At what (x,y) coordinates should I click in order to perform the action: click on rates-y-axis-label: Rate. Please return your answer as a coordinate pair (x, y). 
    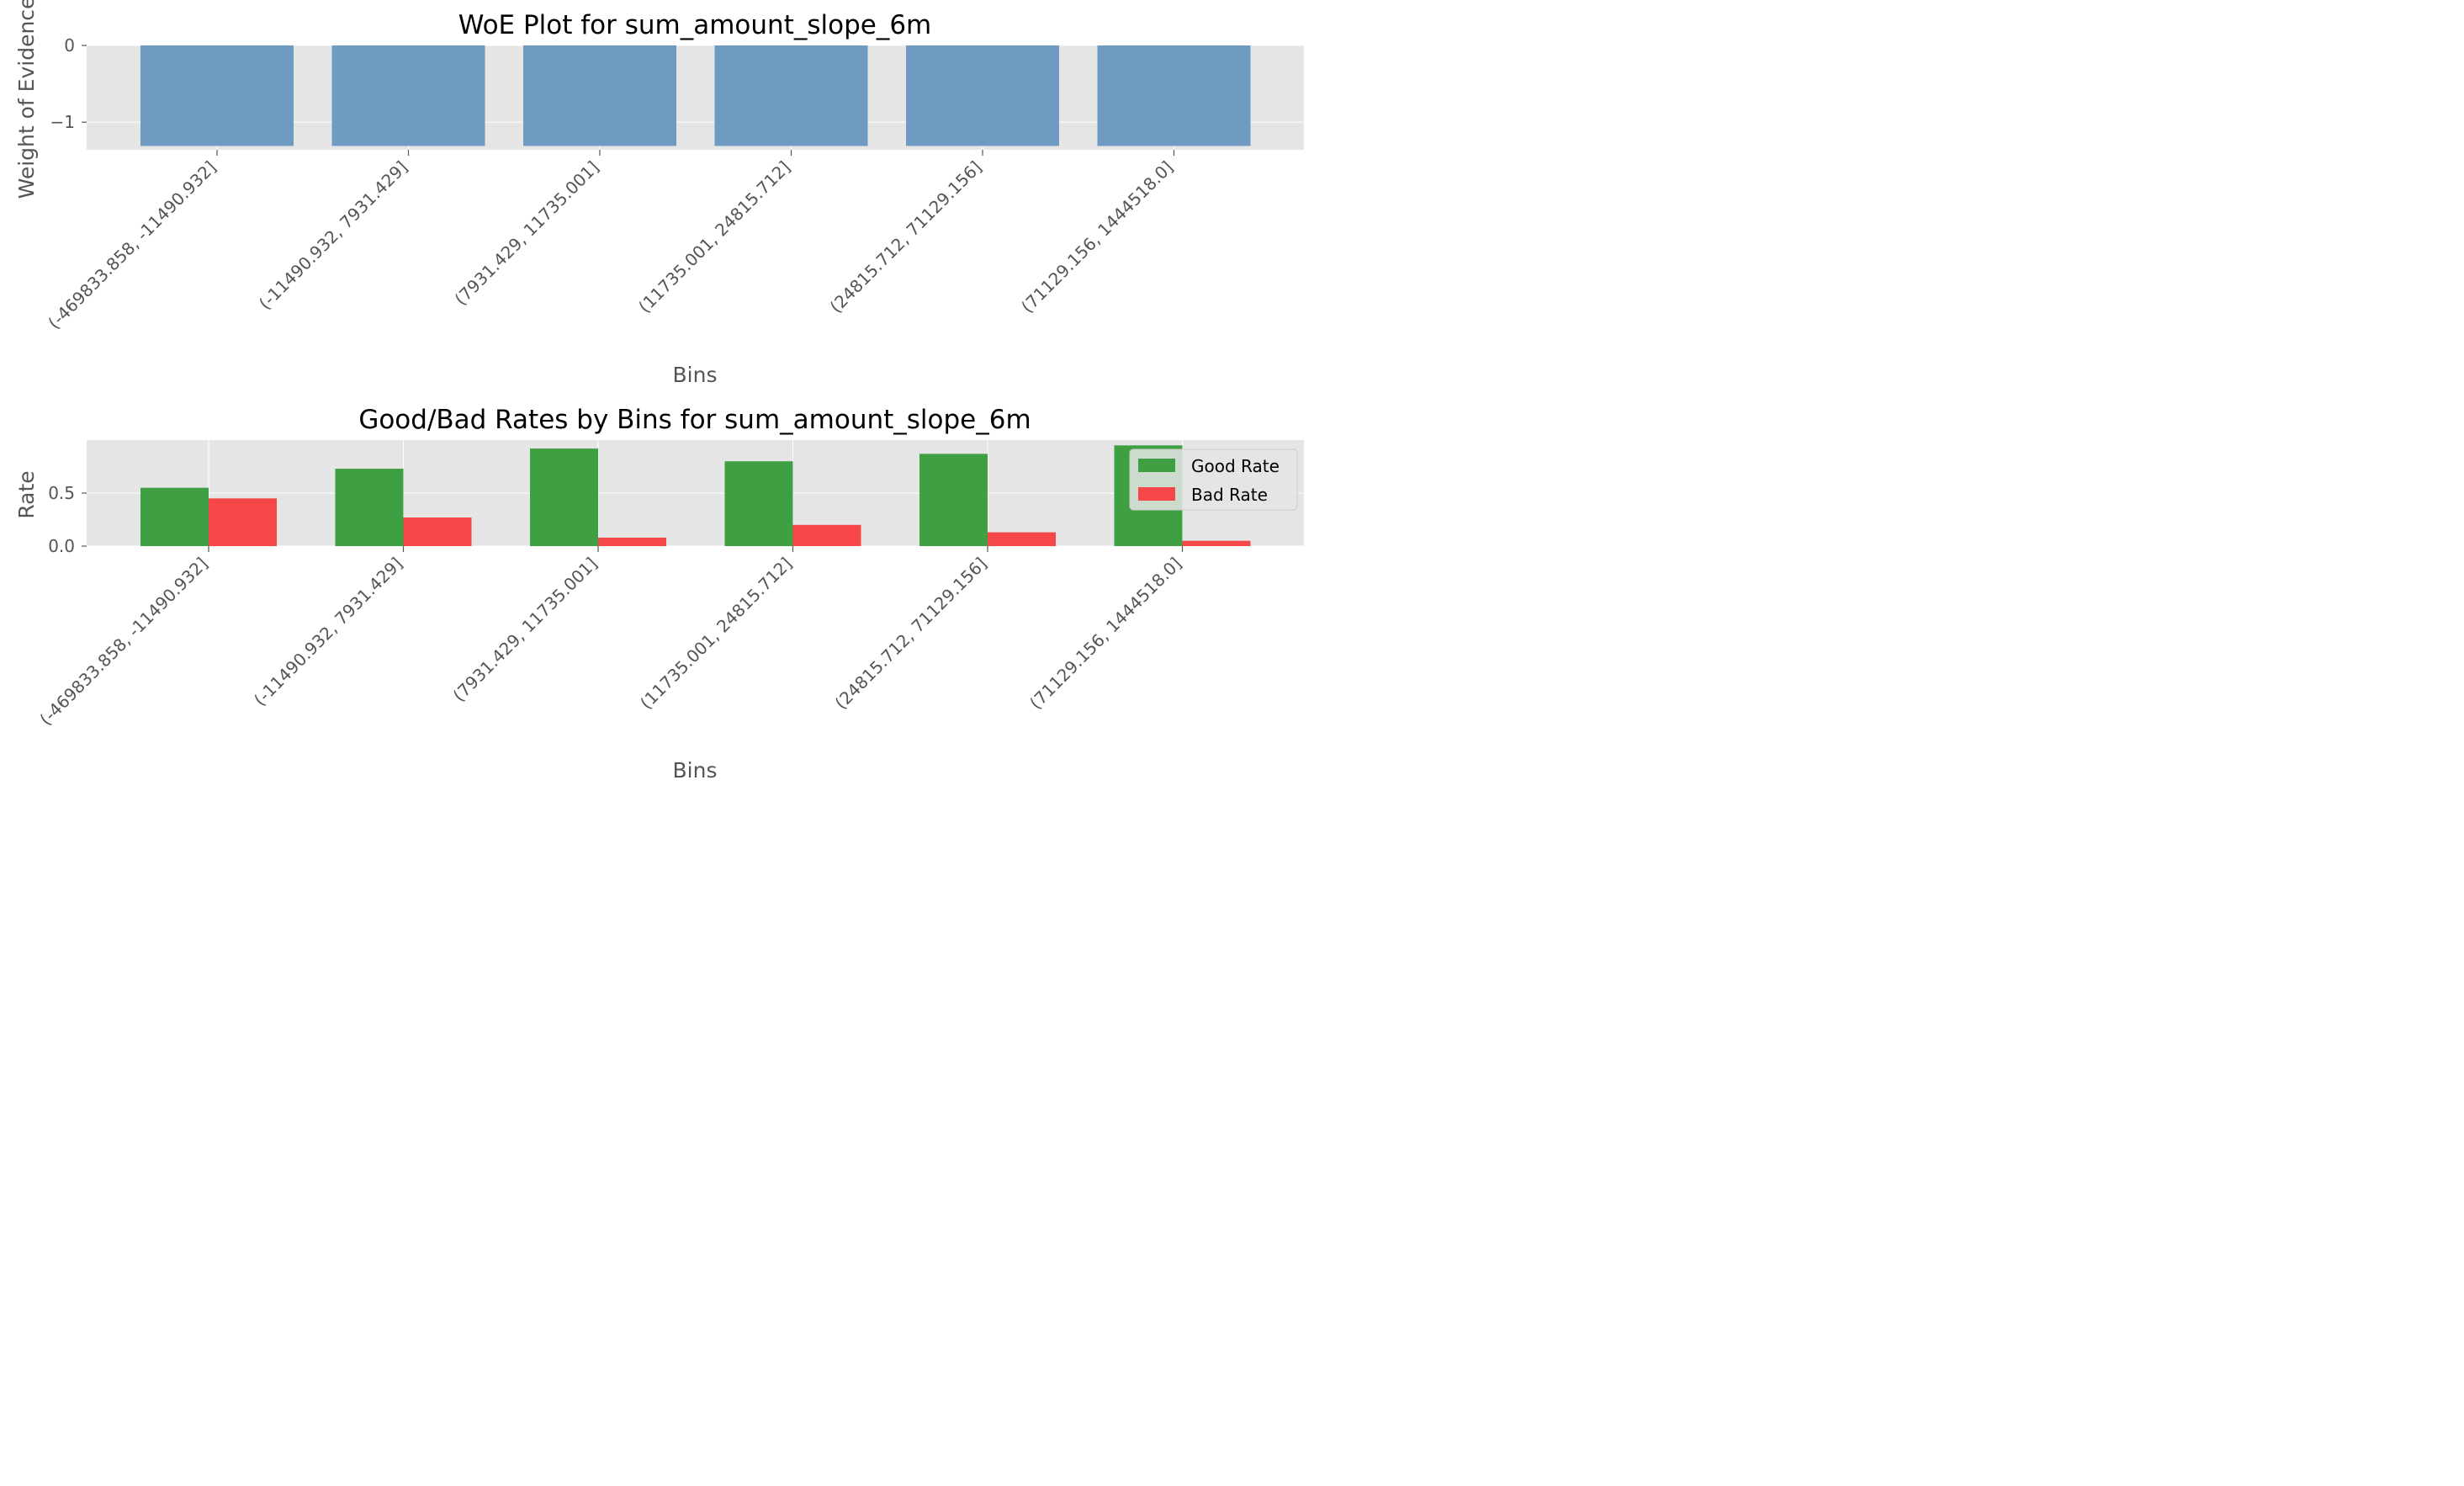
    Looking at the image, I should click on (26, 494).